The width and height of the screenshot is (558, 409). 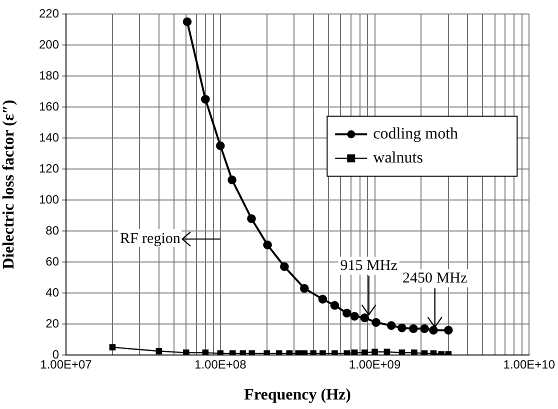 I want to click on y-tick-label: 180, so click(x=49, y=75).